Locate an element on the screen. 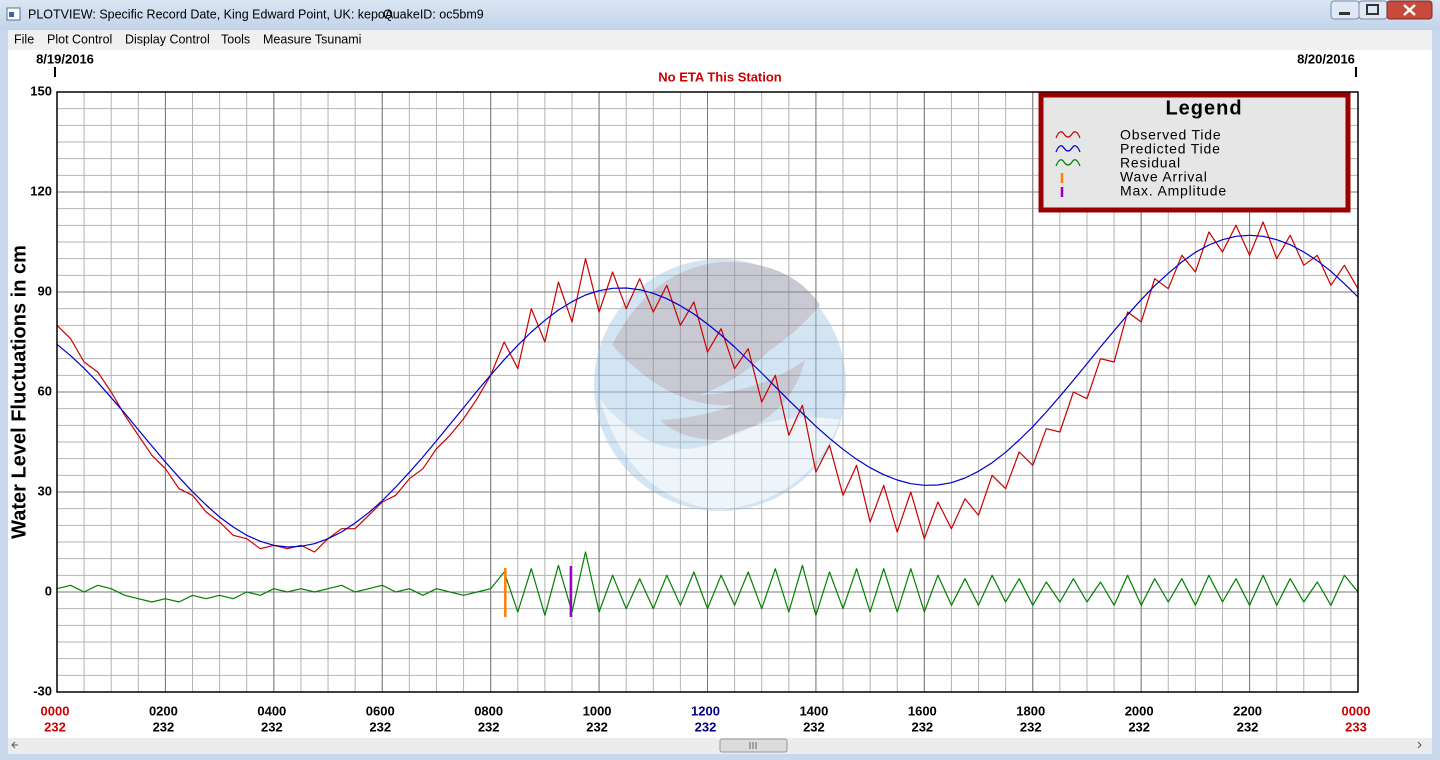  app-icon-inner is located at coordinates (11, 14).